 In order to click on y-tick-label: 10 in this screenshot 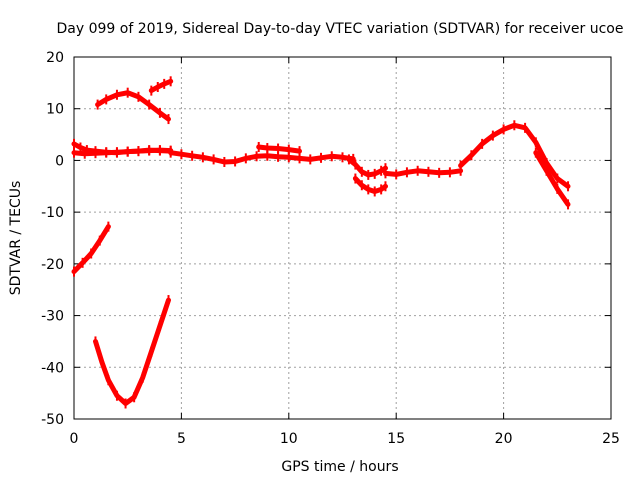, I will do `click(55, 110)`.